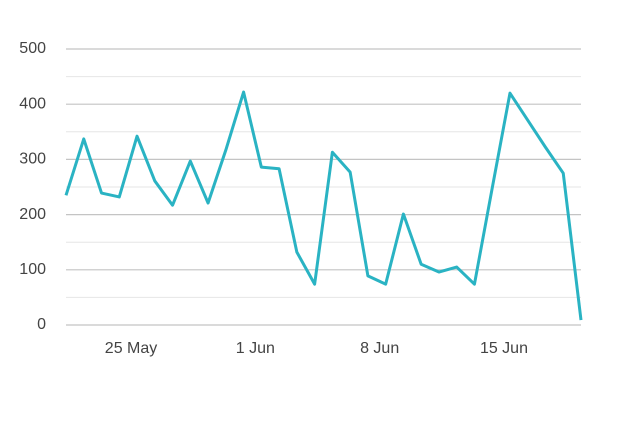 The image size is (630, 446). Describe the element at coordinates (41, 324) in the screenshot. I see `y-tick-label: 0` at that location.